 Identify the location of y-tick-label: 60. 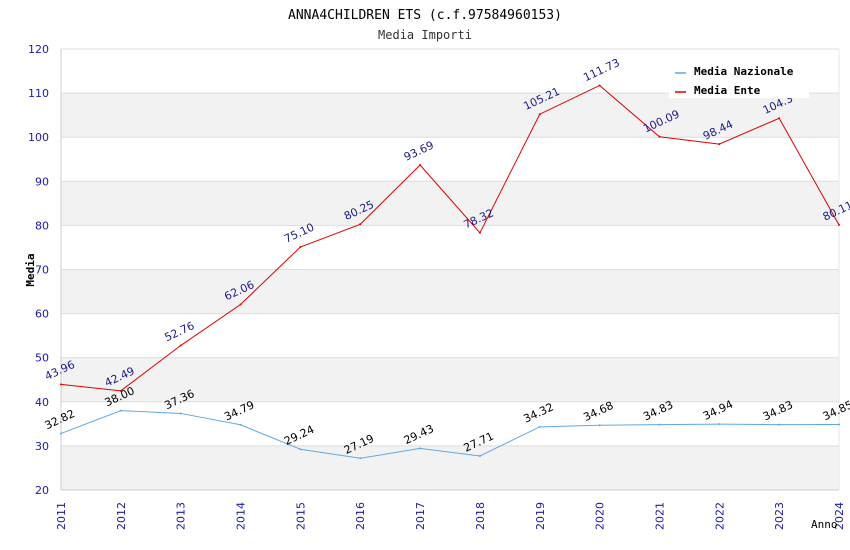
(42, 314).